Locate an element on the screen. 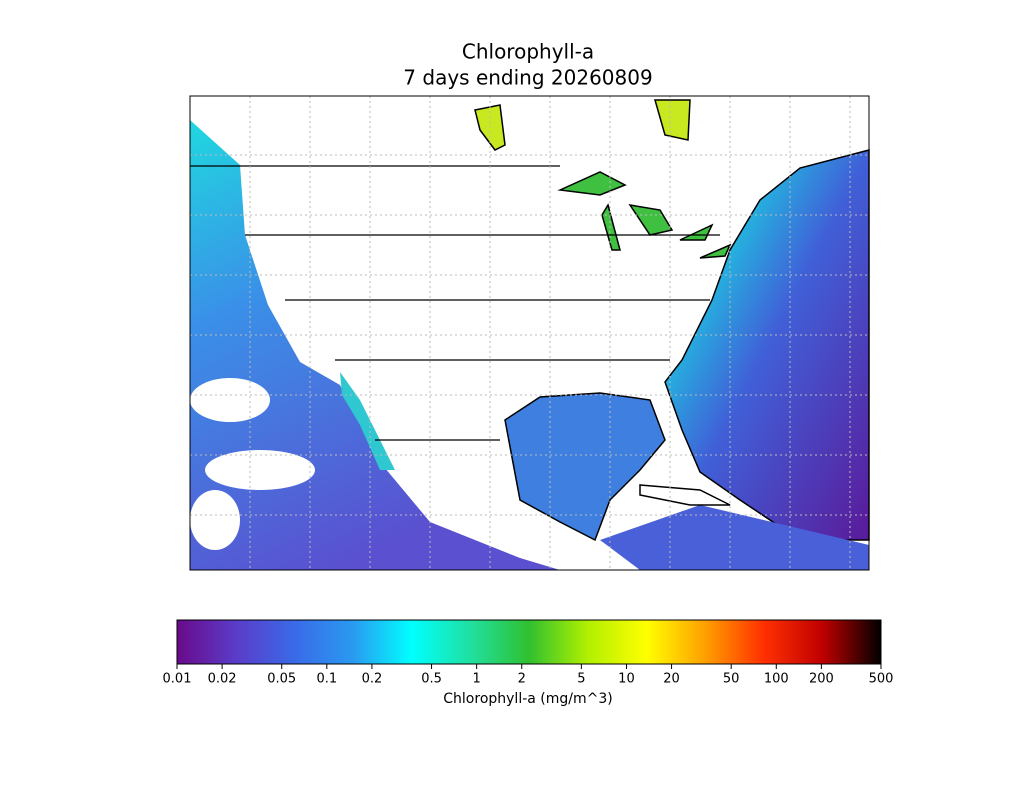  tick-label: 0.5 is located at coordinates (431, 679).